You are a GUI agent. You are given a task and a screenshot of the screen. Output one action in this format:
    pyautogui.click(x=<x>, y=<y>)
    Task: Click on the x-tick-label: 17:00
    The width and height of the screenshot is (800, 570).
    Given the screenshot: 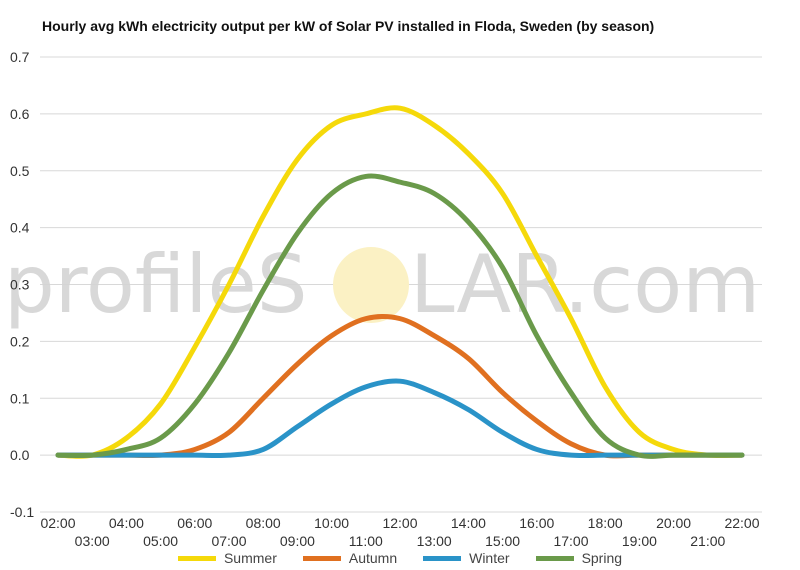 What is the action you would take?
    pyautogui.click(x=570, y=541)
    